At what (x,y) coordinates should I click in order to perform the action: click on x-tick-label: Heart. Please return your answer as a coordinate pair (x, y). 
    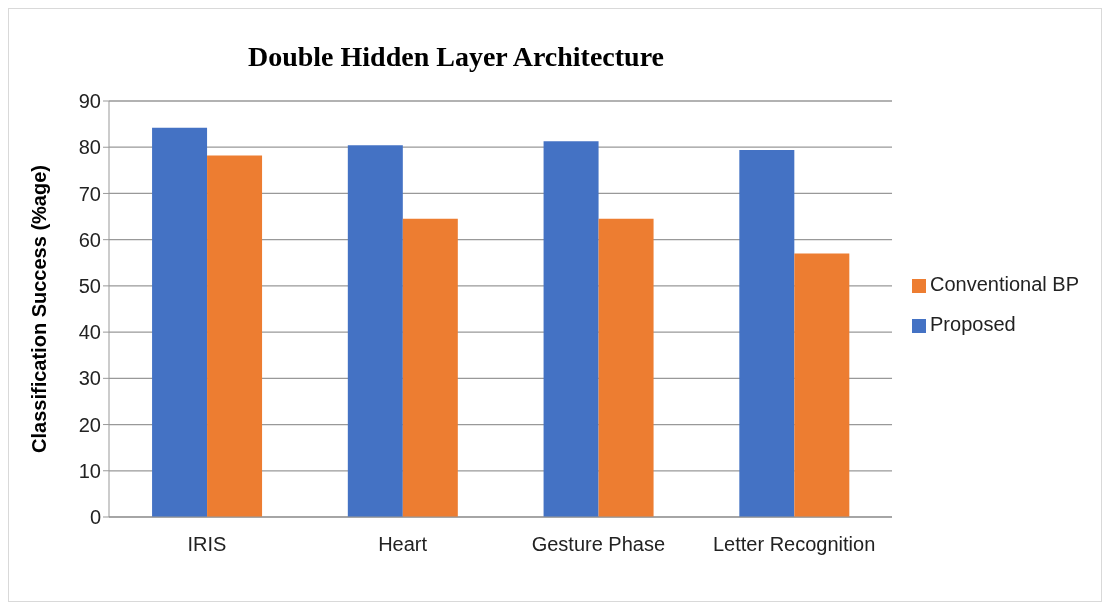
    Looking at the image, I should click on (403, 544).